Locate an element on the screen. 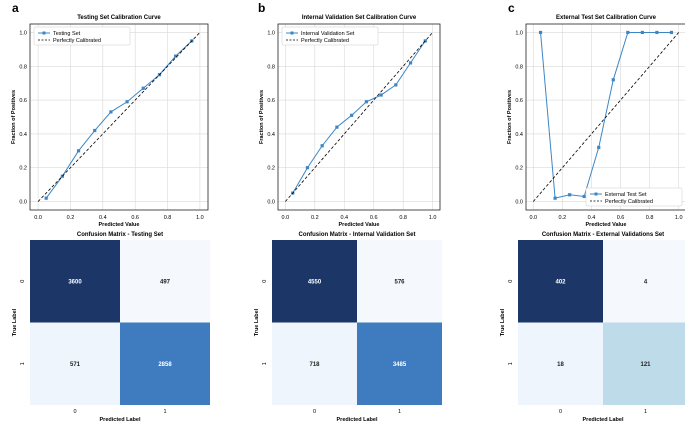 This screenshot has height=424, width=685. cell-value: 402 is located at coordinates (560, 282).